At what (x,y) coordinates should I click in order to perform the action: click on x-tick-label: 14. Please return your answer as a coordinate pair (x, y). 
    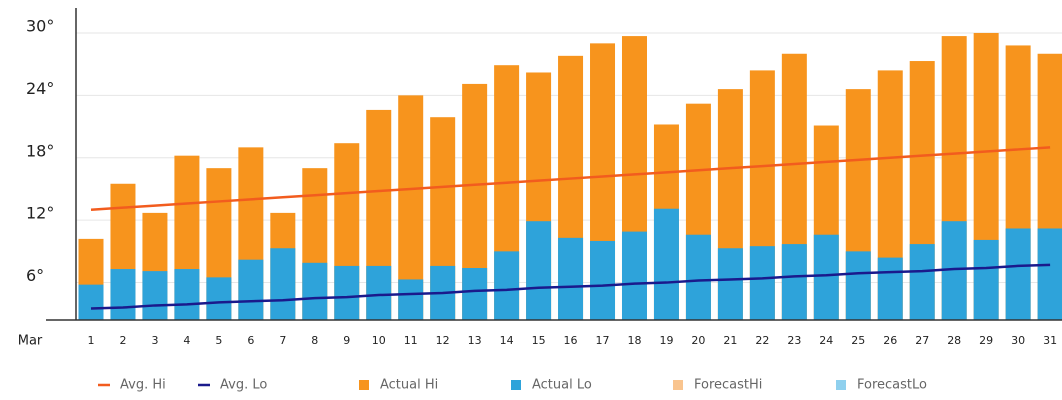
    Looking at the image, I should click on (507, 340).